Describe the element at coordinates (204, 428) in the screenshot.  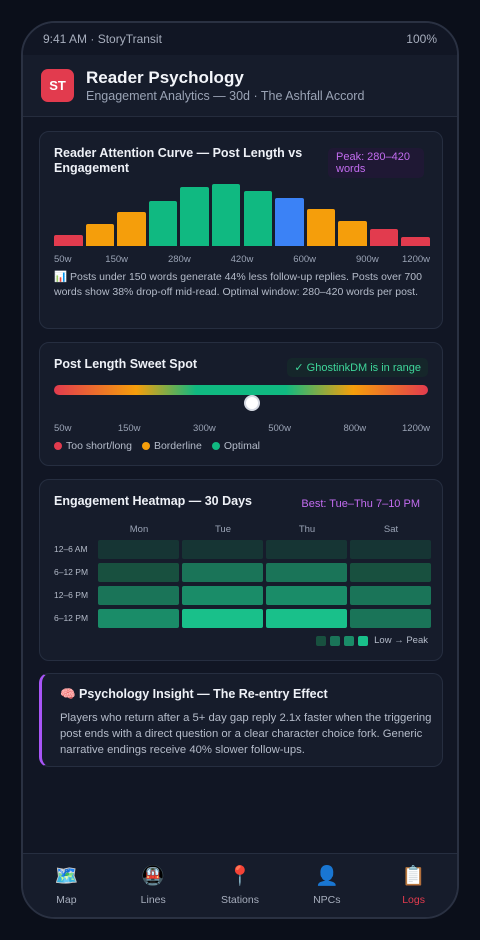
I see `sweet-spot-tick-label: 300w` at that location.